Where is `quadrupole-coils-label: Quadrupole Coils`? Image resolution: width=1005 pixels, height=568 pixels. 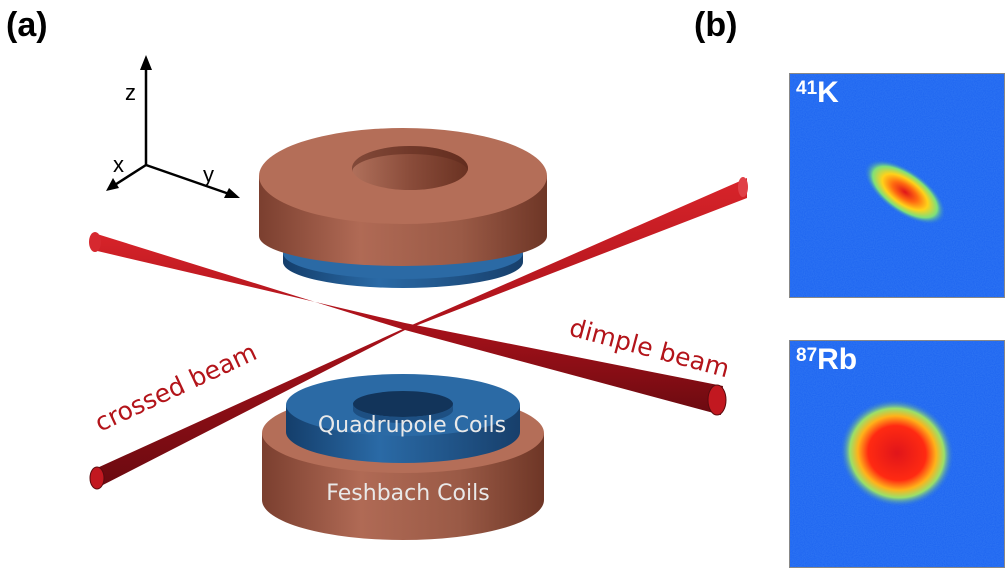 quadrupole-coils-label: Quadrupole Coils is located at coordinates (412, 425).